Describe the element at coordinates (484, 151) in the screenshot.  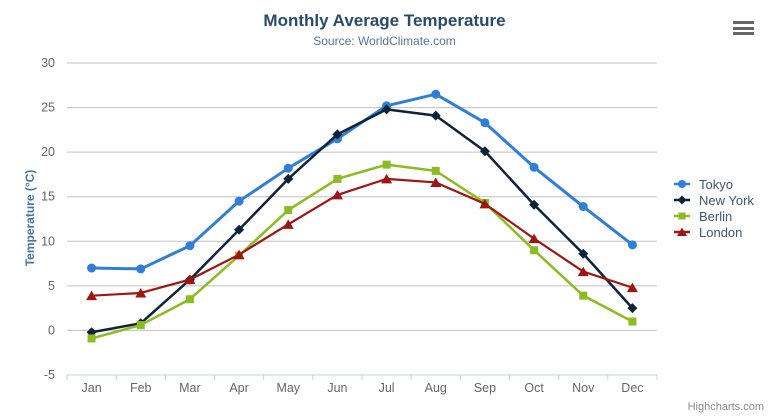
I see `data-point-new-york-sep` at that location.